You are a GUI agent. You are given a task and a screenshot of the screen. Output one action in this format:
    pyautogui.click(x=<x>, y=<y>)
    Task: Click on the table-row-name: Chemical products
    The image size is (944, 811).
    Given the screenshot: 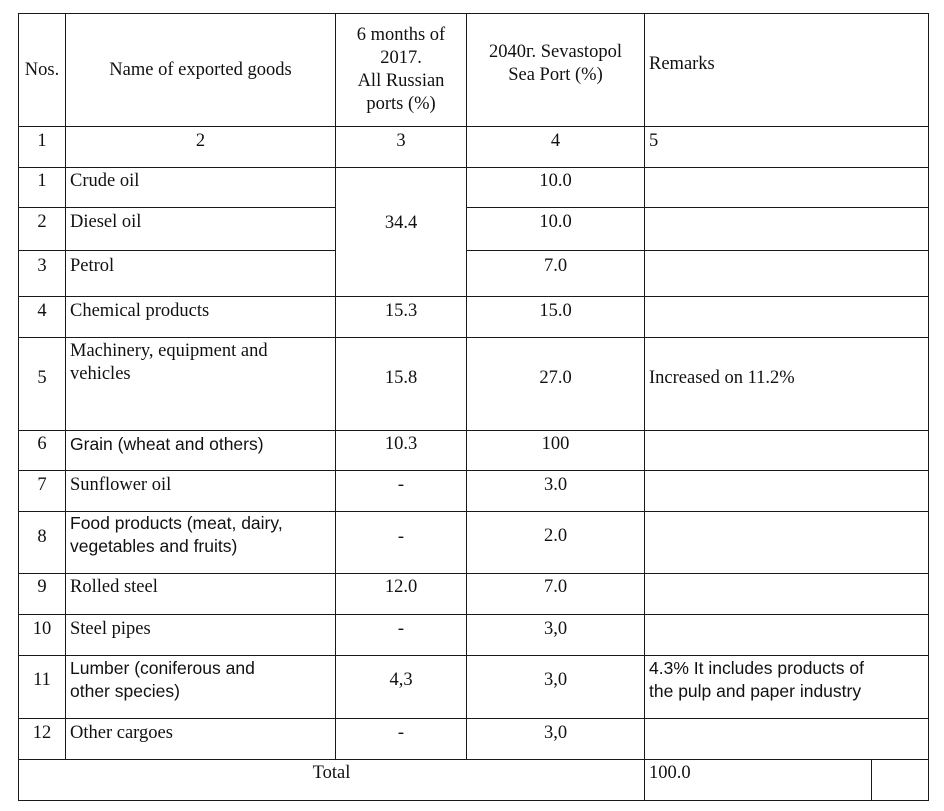 What is the action you would take?
    pyautogui.click(x=140, y=310)
    